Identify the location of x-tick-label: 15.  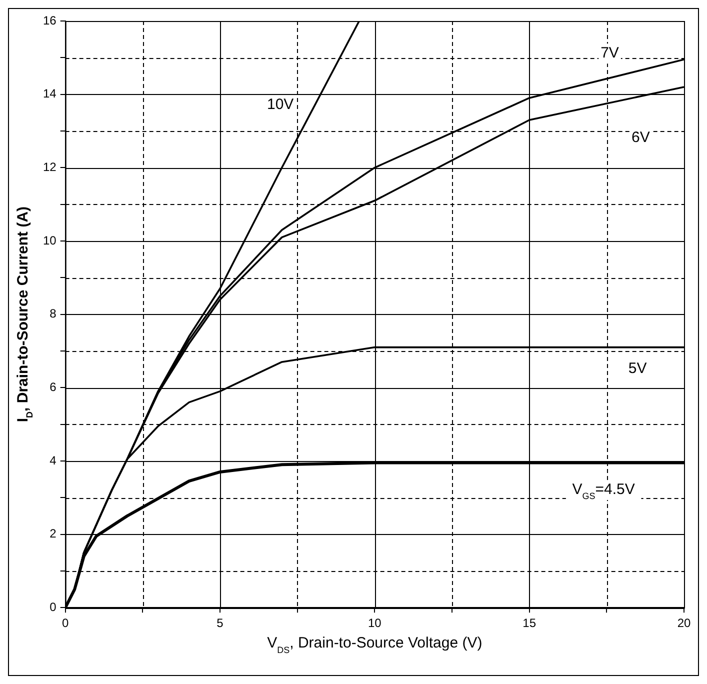
(529, 623).